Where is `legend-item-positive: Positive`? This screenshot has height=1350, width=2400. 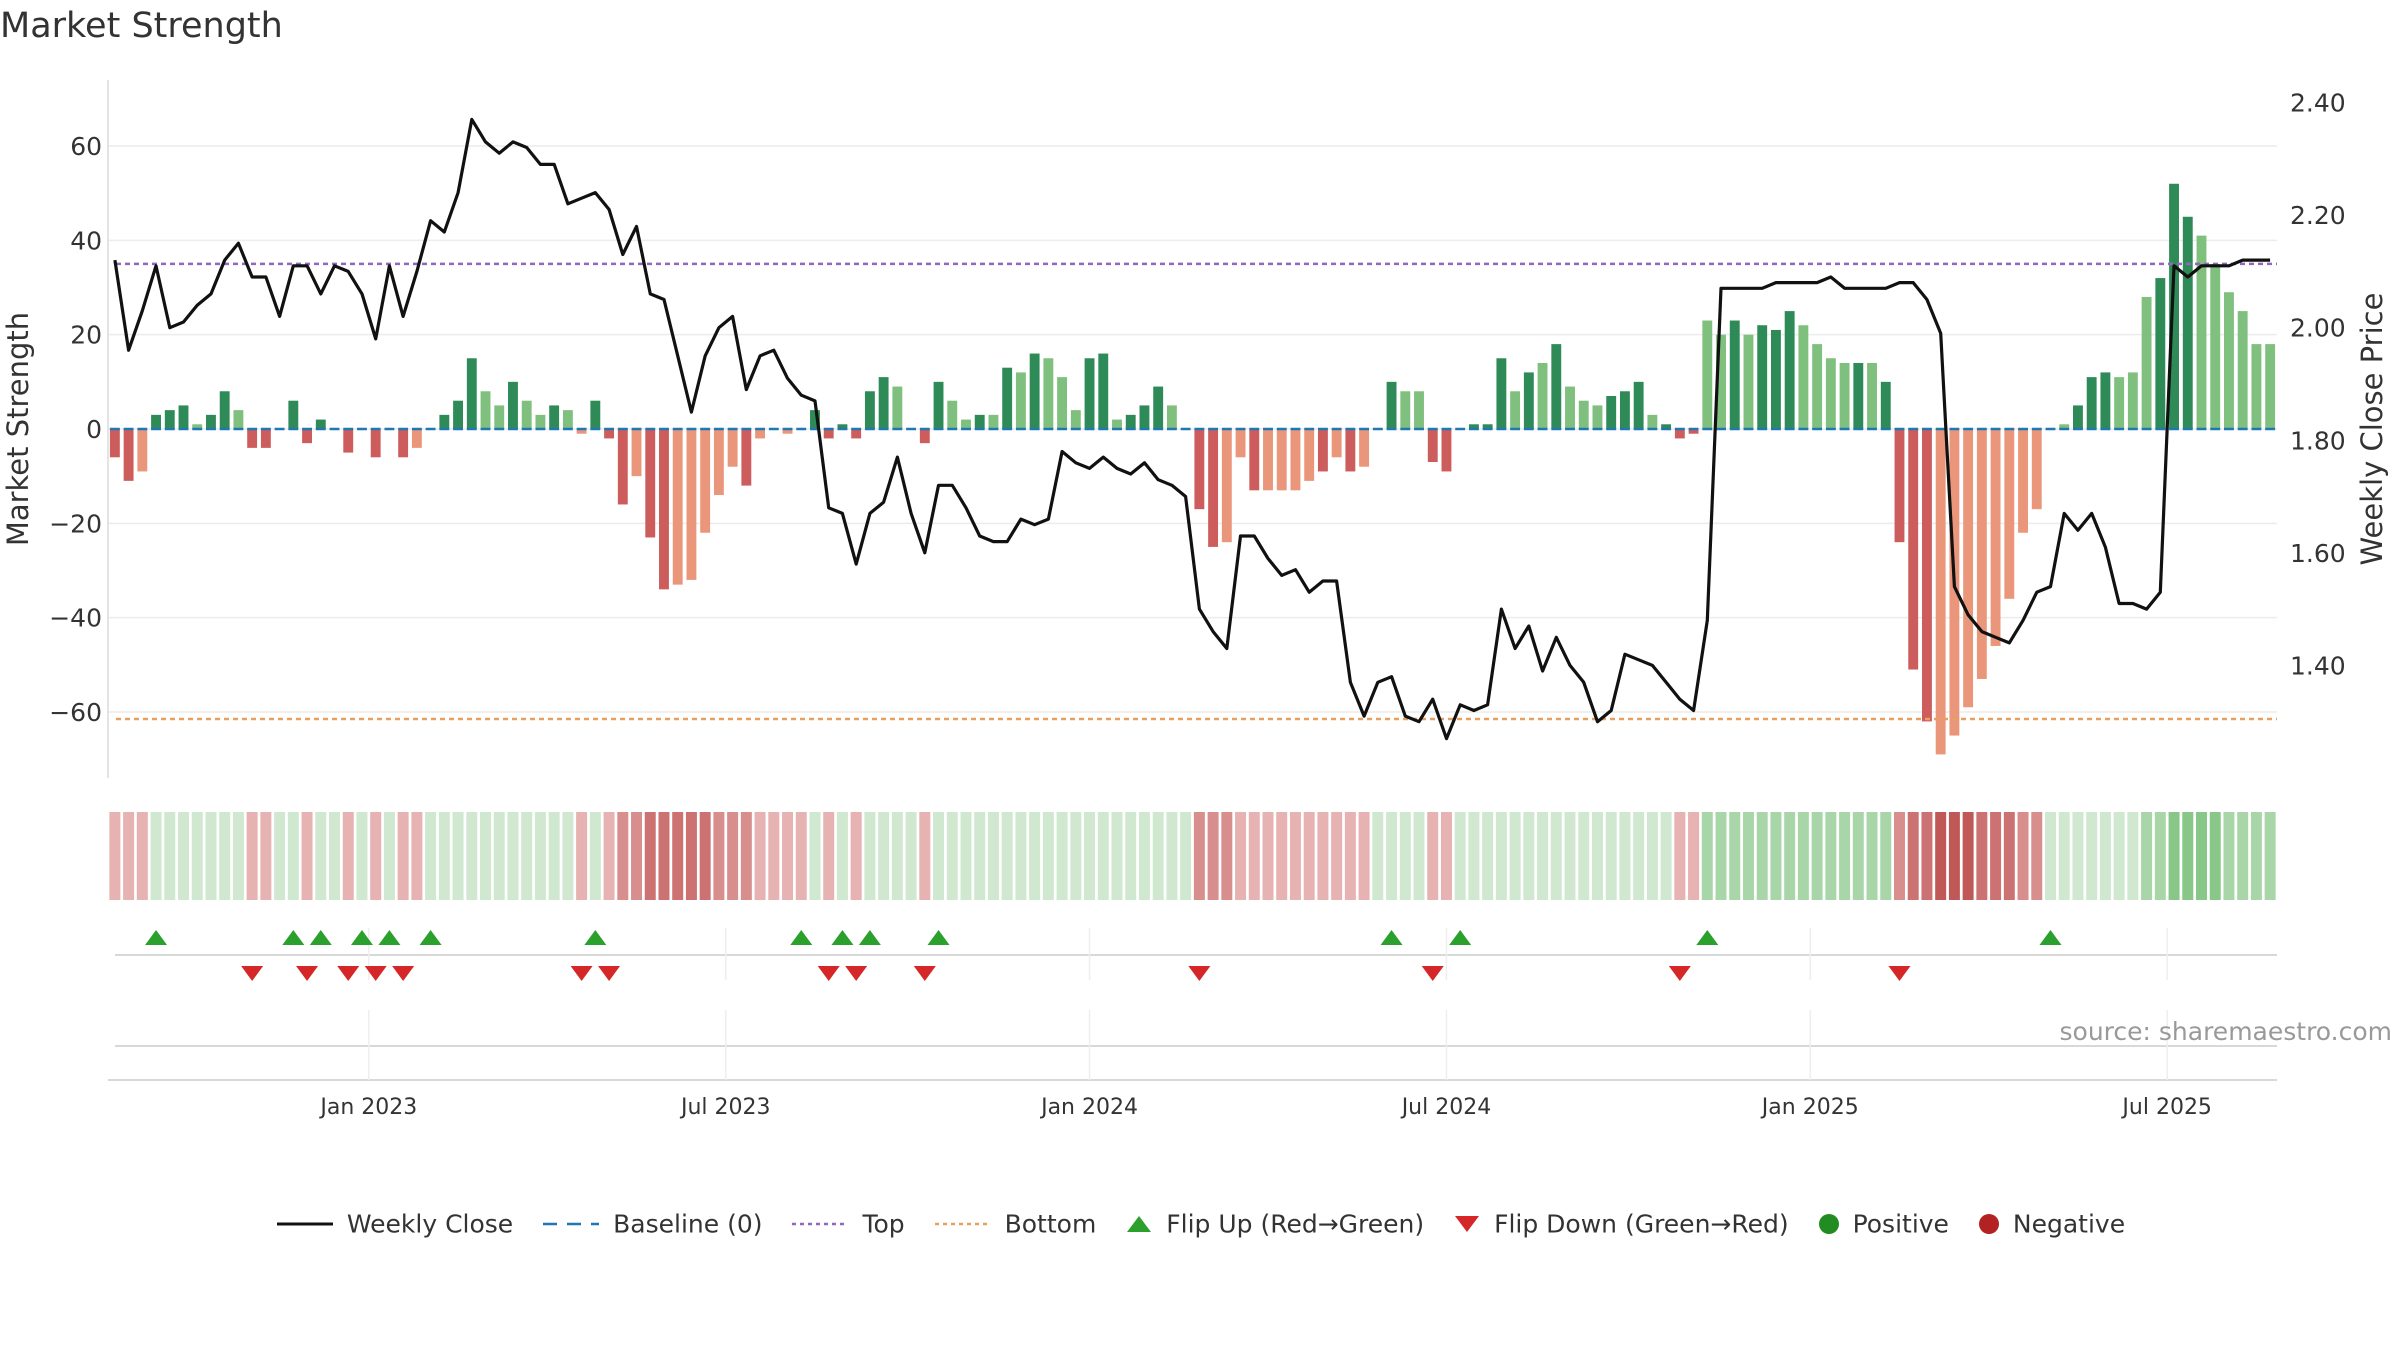 legend-item-positive: Positive is located at coordinates (1883, 1223).